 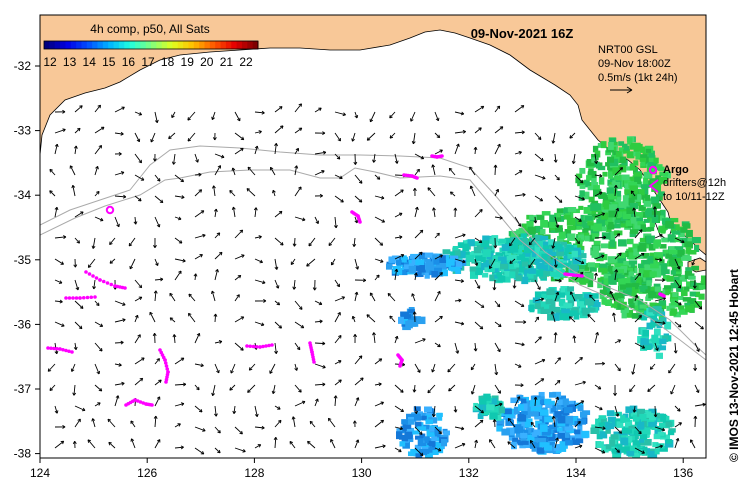 I want to click on colorbar-tick-19: 19, so click(x=188, y=62).